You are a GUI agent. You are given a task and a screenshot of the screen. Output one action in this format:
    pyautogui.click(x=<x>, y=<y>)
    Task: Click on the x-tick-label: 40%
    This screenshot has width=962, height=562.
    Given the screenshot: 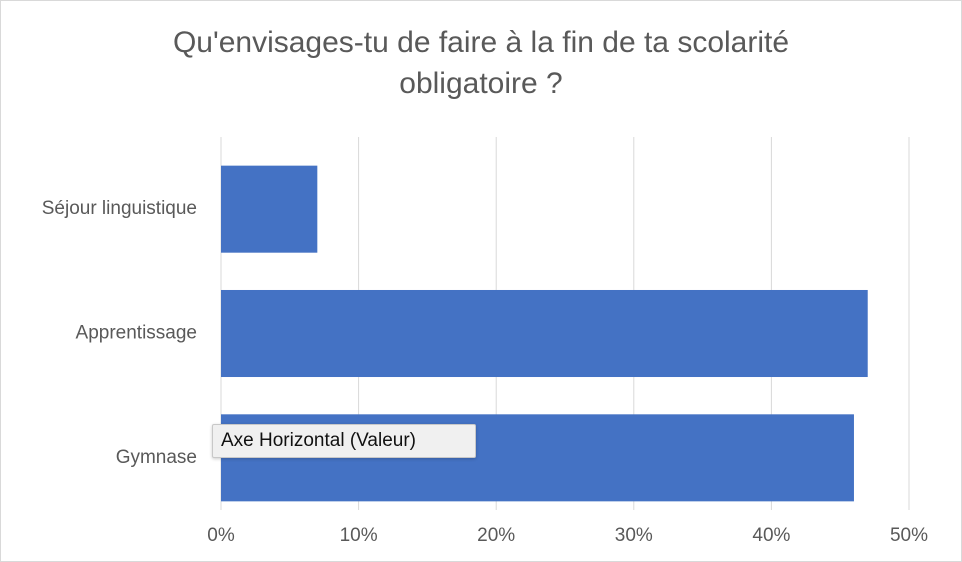 What is the action you would take?
    pyautogui.click(x=771, y=535)
    